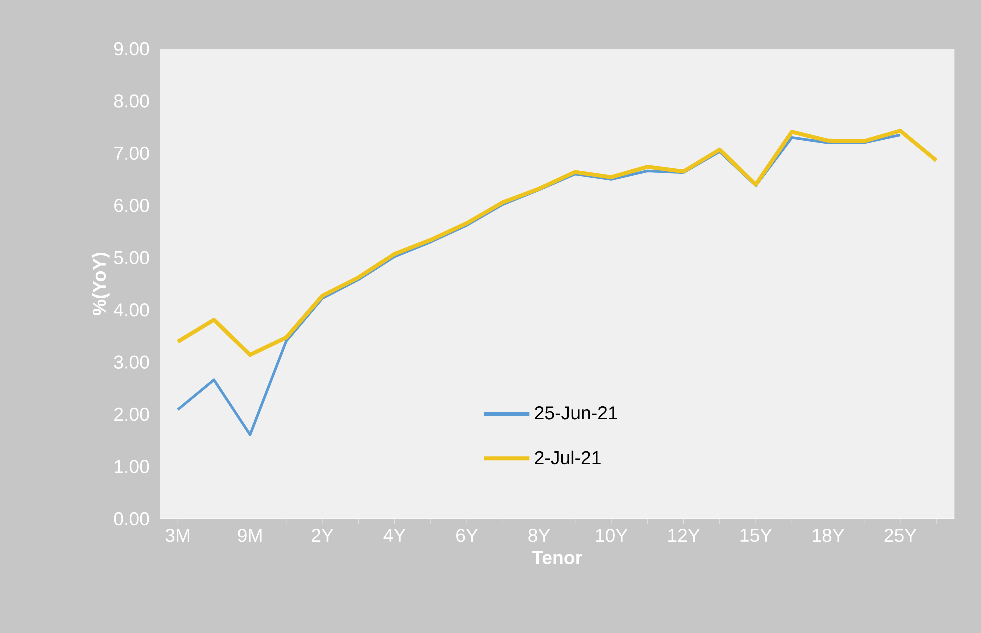  I want to click on y-tick-label: 8.00, so click(132, 101).